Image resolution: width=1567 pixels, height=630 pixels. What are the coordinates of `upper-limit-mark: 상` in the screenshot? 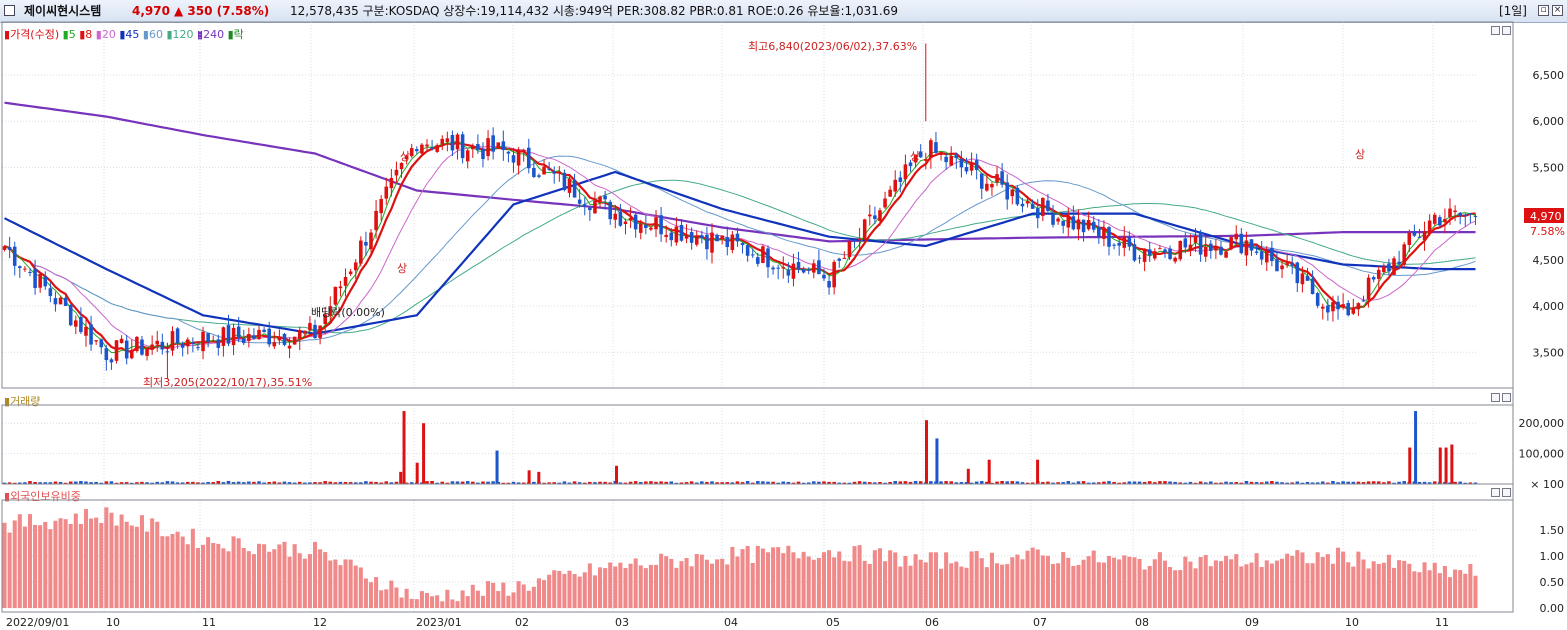 It's located at (402, 268).